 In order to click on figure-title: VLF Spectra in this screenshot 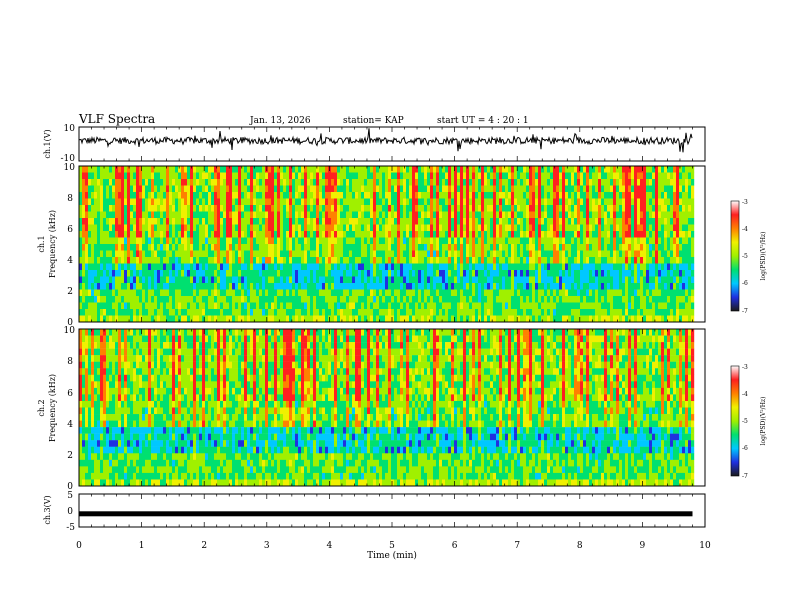, I will do `click(116, 119)`.